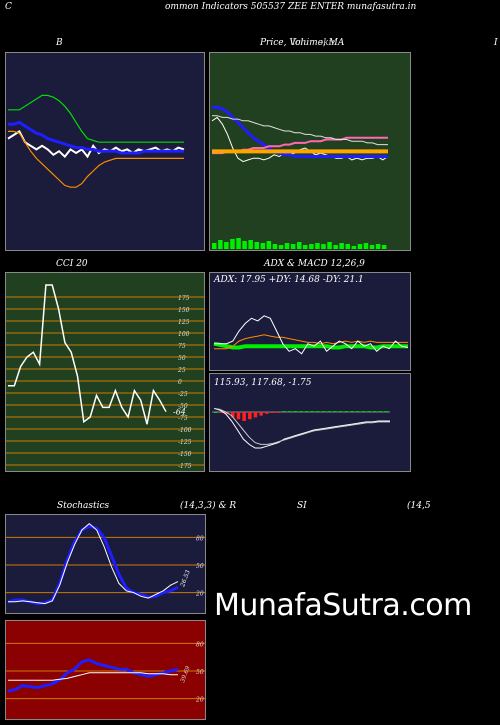  What do you see at coordinates (496, 43) in the screenshot?
I see `right-cut-title: I` at bounding box center [496, 43].